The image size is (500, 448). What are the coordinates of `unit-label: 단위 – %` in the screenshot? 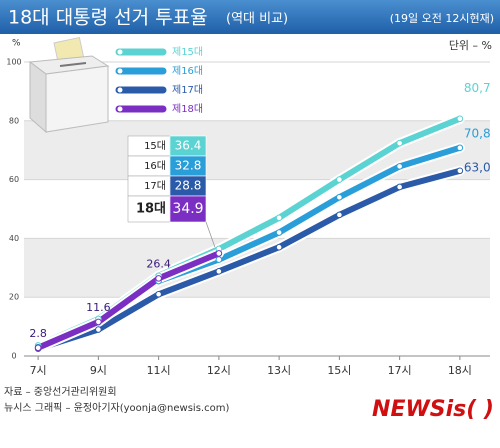 It's located at (470, 45).